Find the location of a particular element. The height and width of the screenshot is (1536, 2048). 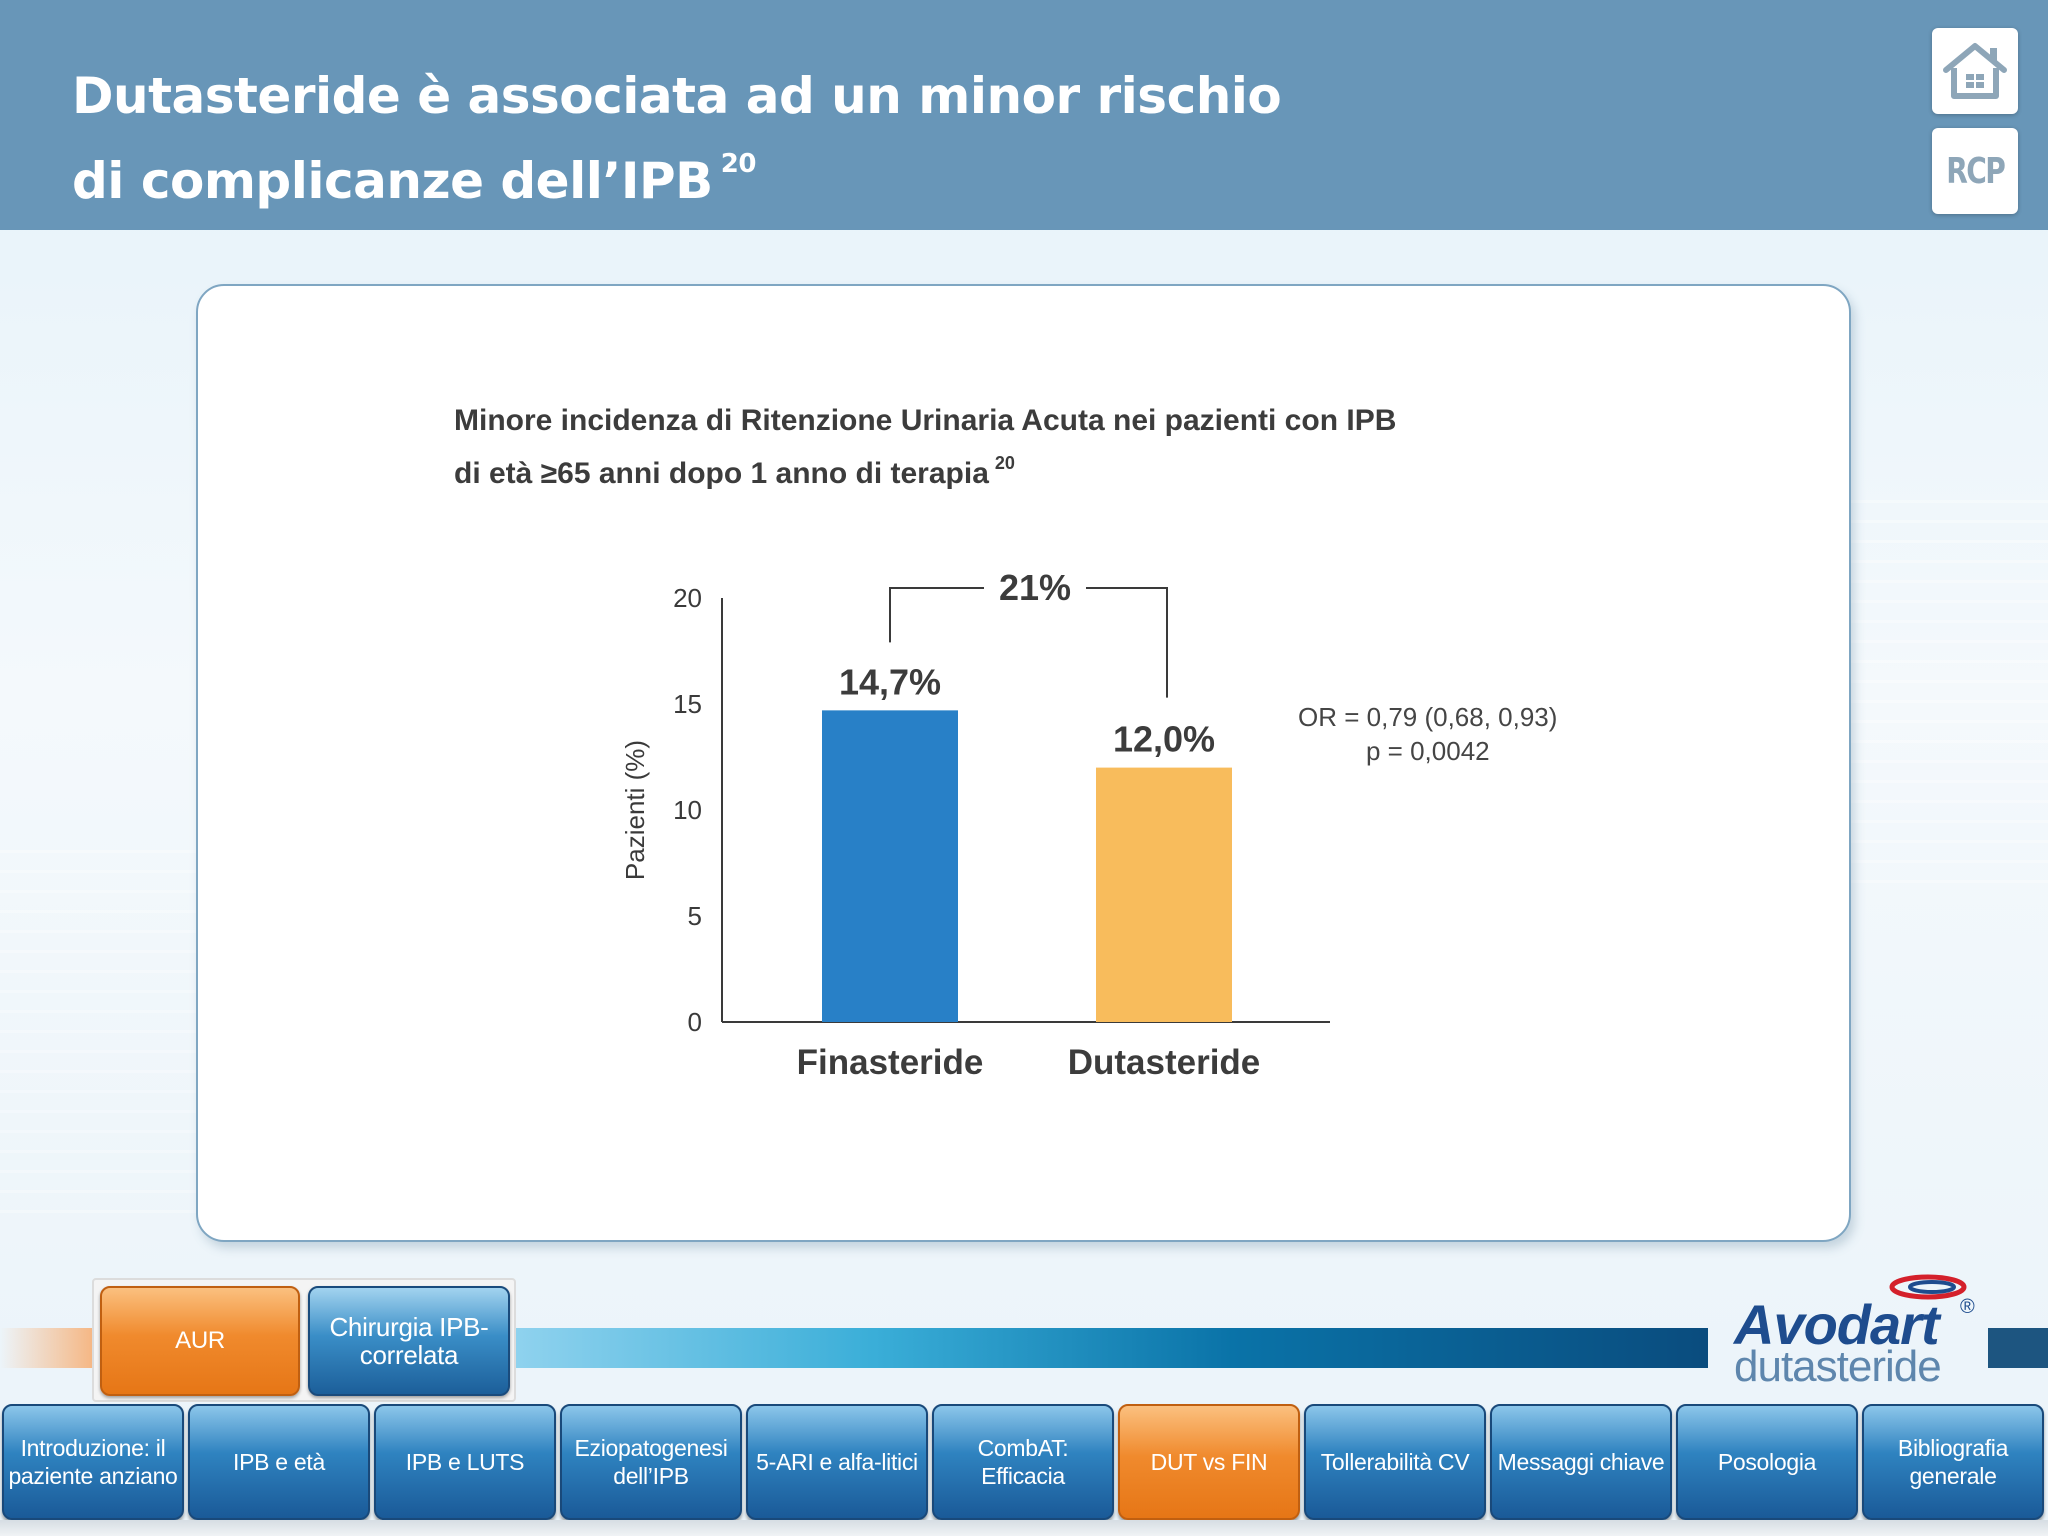

chart-title-line-2: di età ≥65 anni dopo 1 anno di terapia 20 is located at coordinates (1004, 468).